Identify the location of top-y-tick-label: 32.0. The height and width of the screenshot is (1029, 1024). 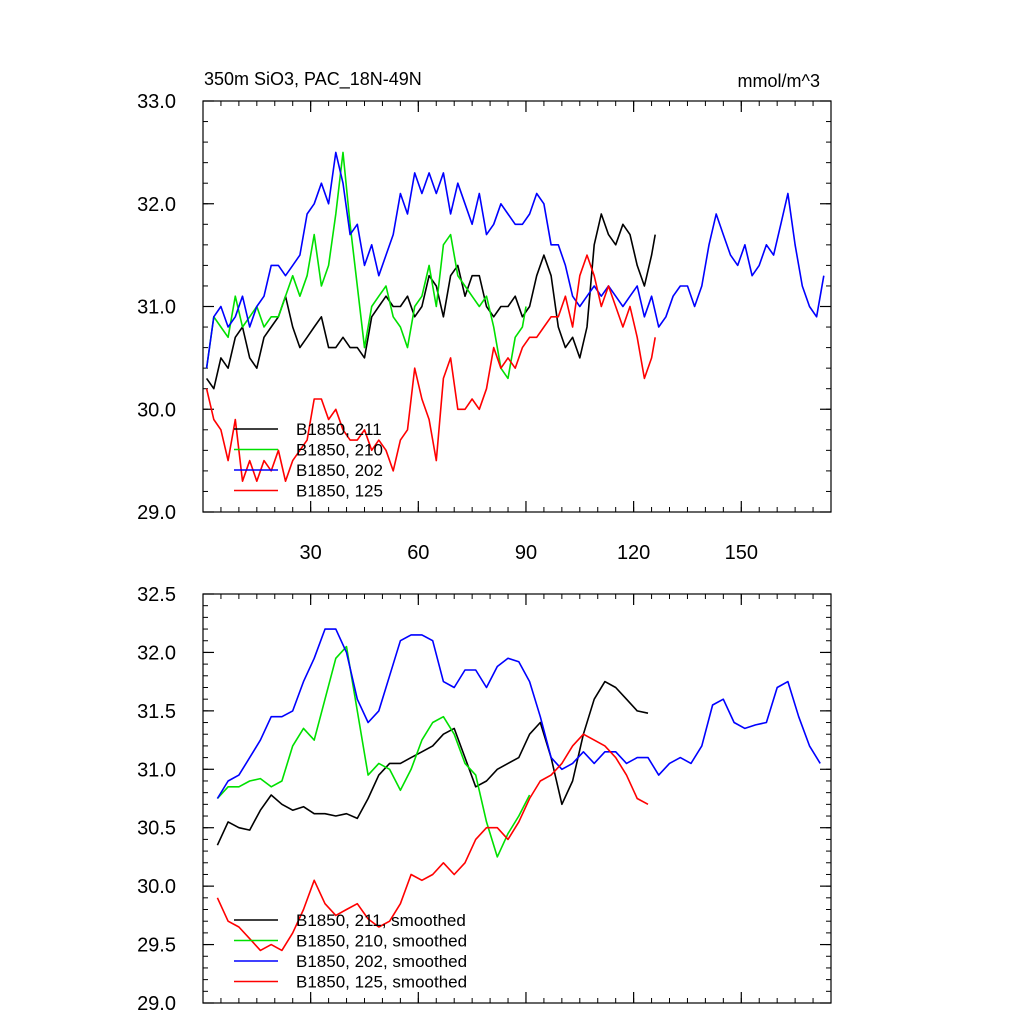
(156, 205).